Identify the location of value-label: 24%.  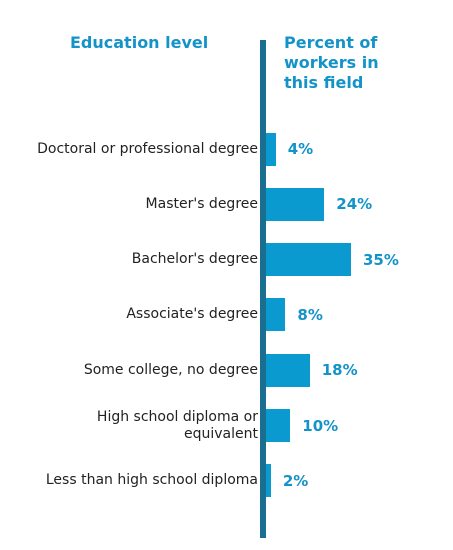
(354, 204).